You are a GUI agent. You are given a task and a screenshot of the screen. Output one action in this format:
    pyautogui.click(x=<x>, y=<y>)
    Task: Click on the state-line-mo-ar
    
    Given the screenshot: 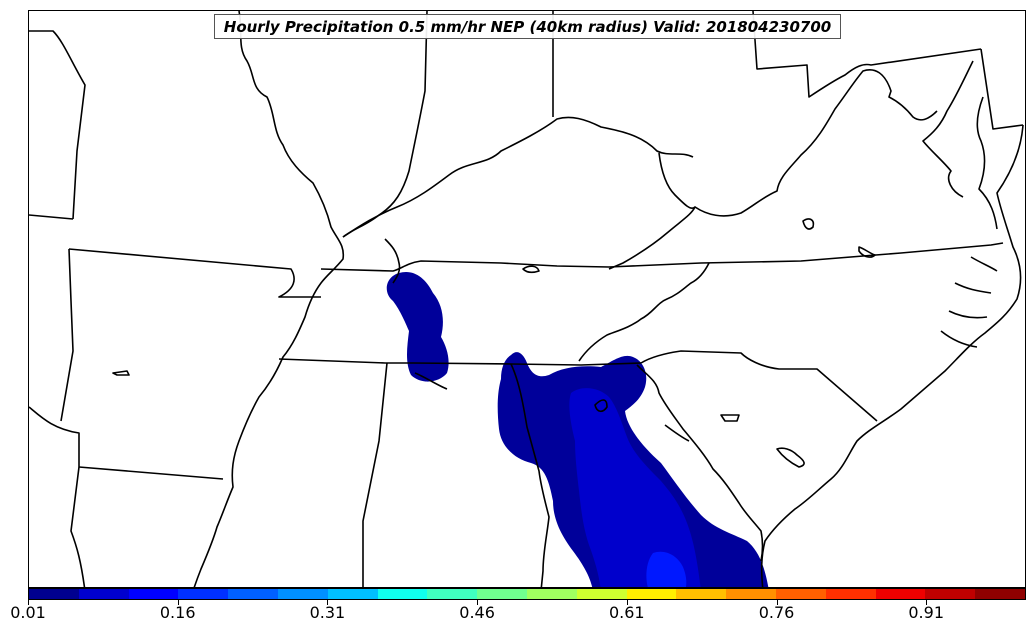 What is the action you would take?
    pyautogui.click(x=194, y=273)
    